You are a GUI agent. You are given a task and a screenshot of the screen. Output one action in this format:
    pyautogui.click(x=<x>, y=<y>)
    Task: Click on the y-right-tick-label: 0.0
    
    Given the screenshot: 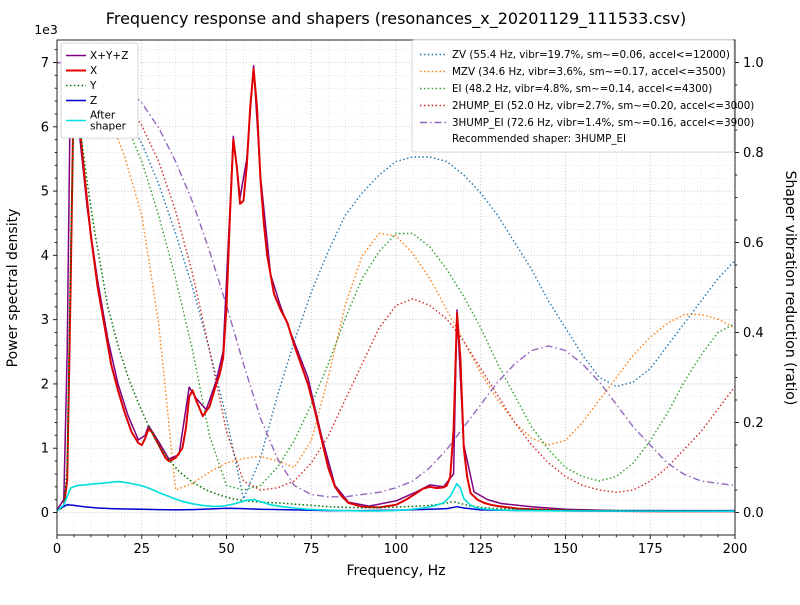 What is the action you would take?
    pyautogui.click(x=753, y=513)
    